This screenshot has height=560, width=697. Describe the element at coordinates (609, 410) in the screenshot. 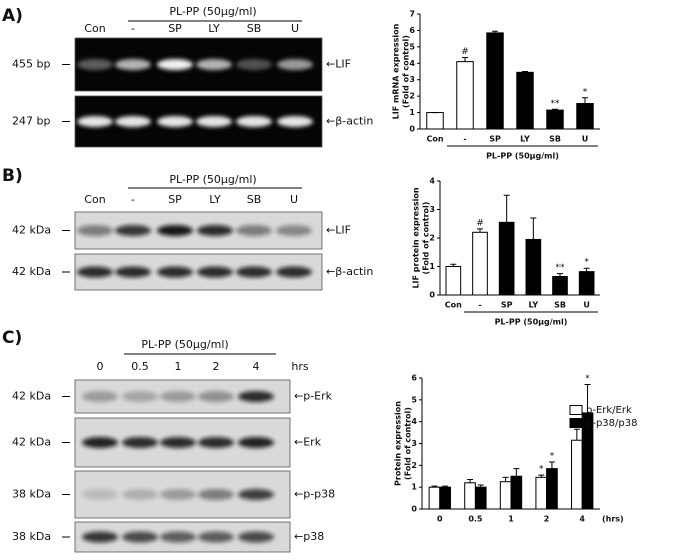

I see `legend-label: p-Erk/Erk` at that location.